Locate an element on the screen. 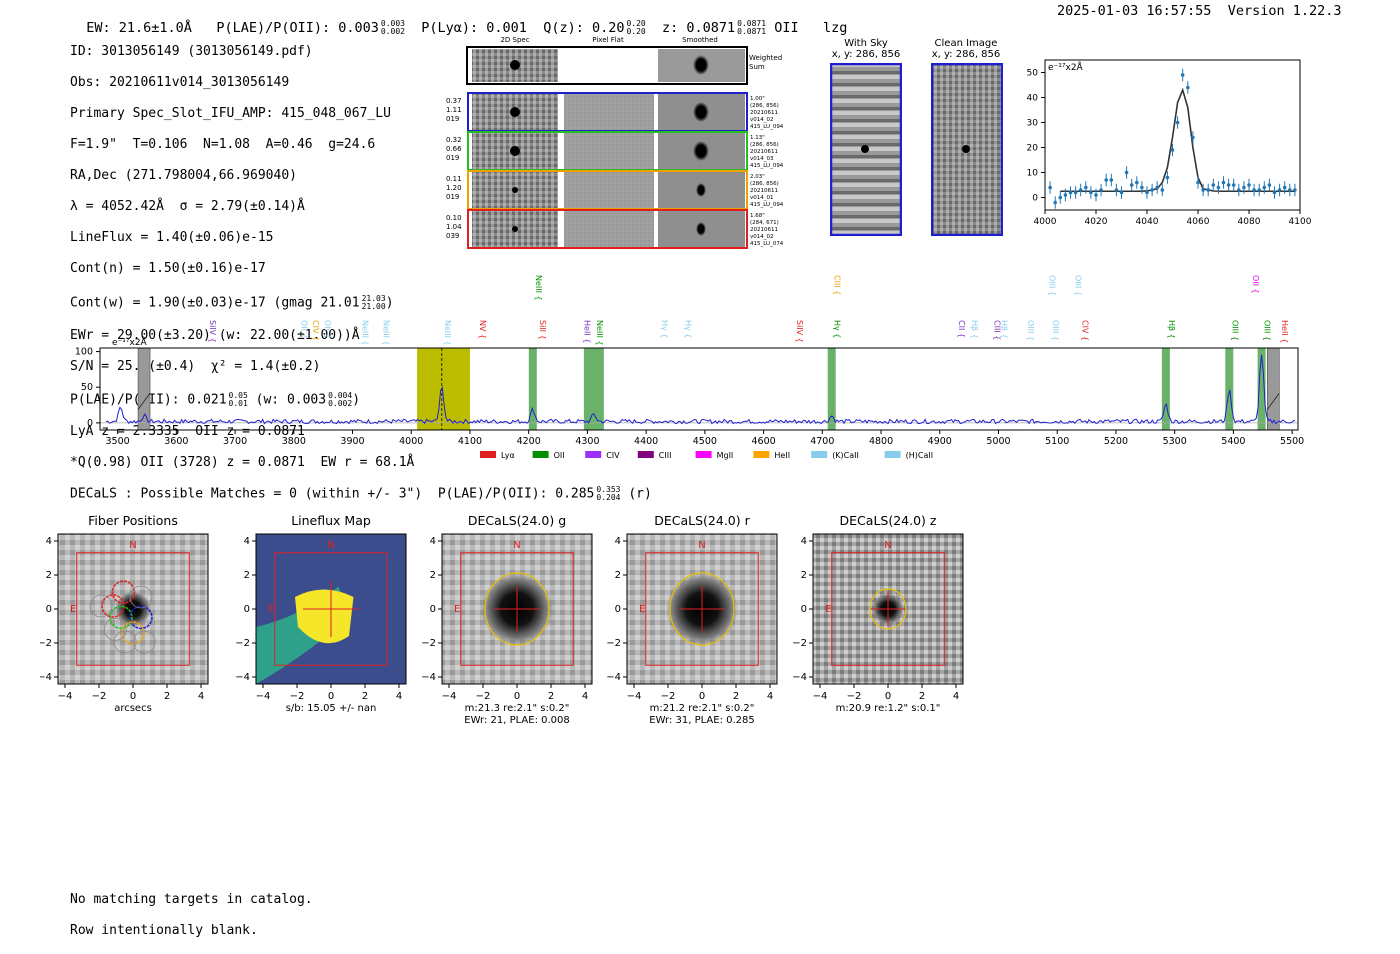 The height and width of the screenshot is (954, 1400). spectrum-xtick-label: 3800 is located at coordinates (294, 441).